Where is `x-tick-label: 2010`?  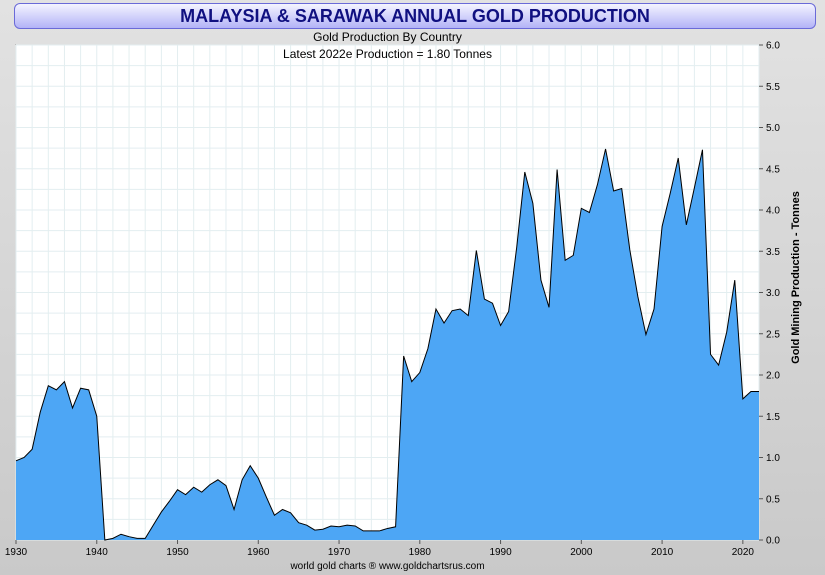
x-tick-label: 2010 is located at coordinates (662, 552).